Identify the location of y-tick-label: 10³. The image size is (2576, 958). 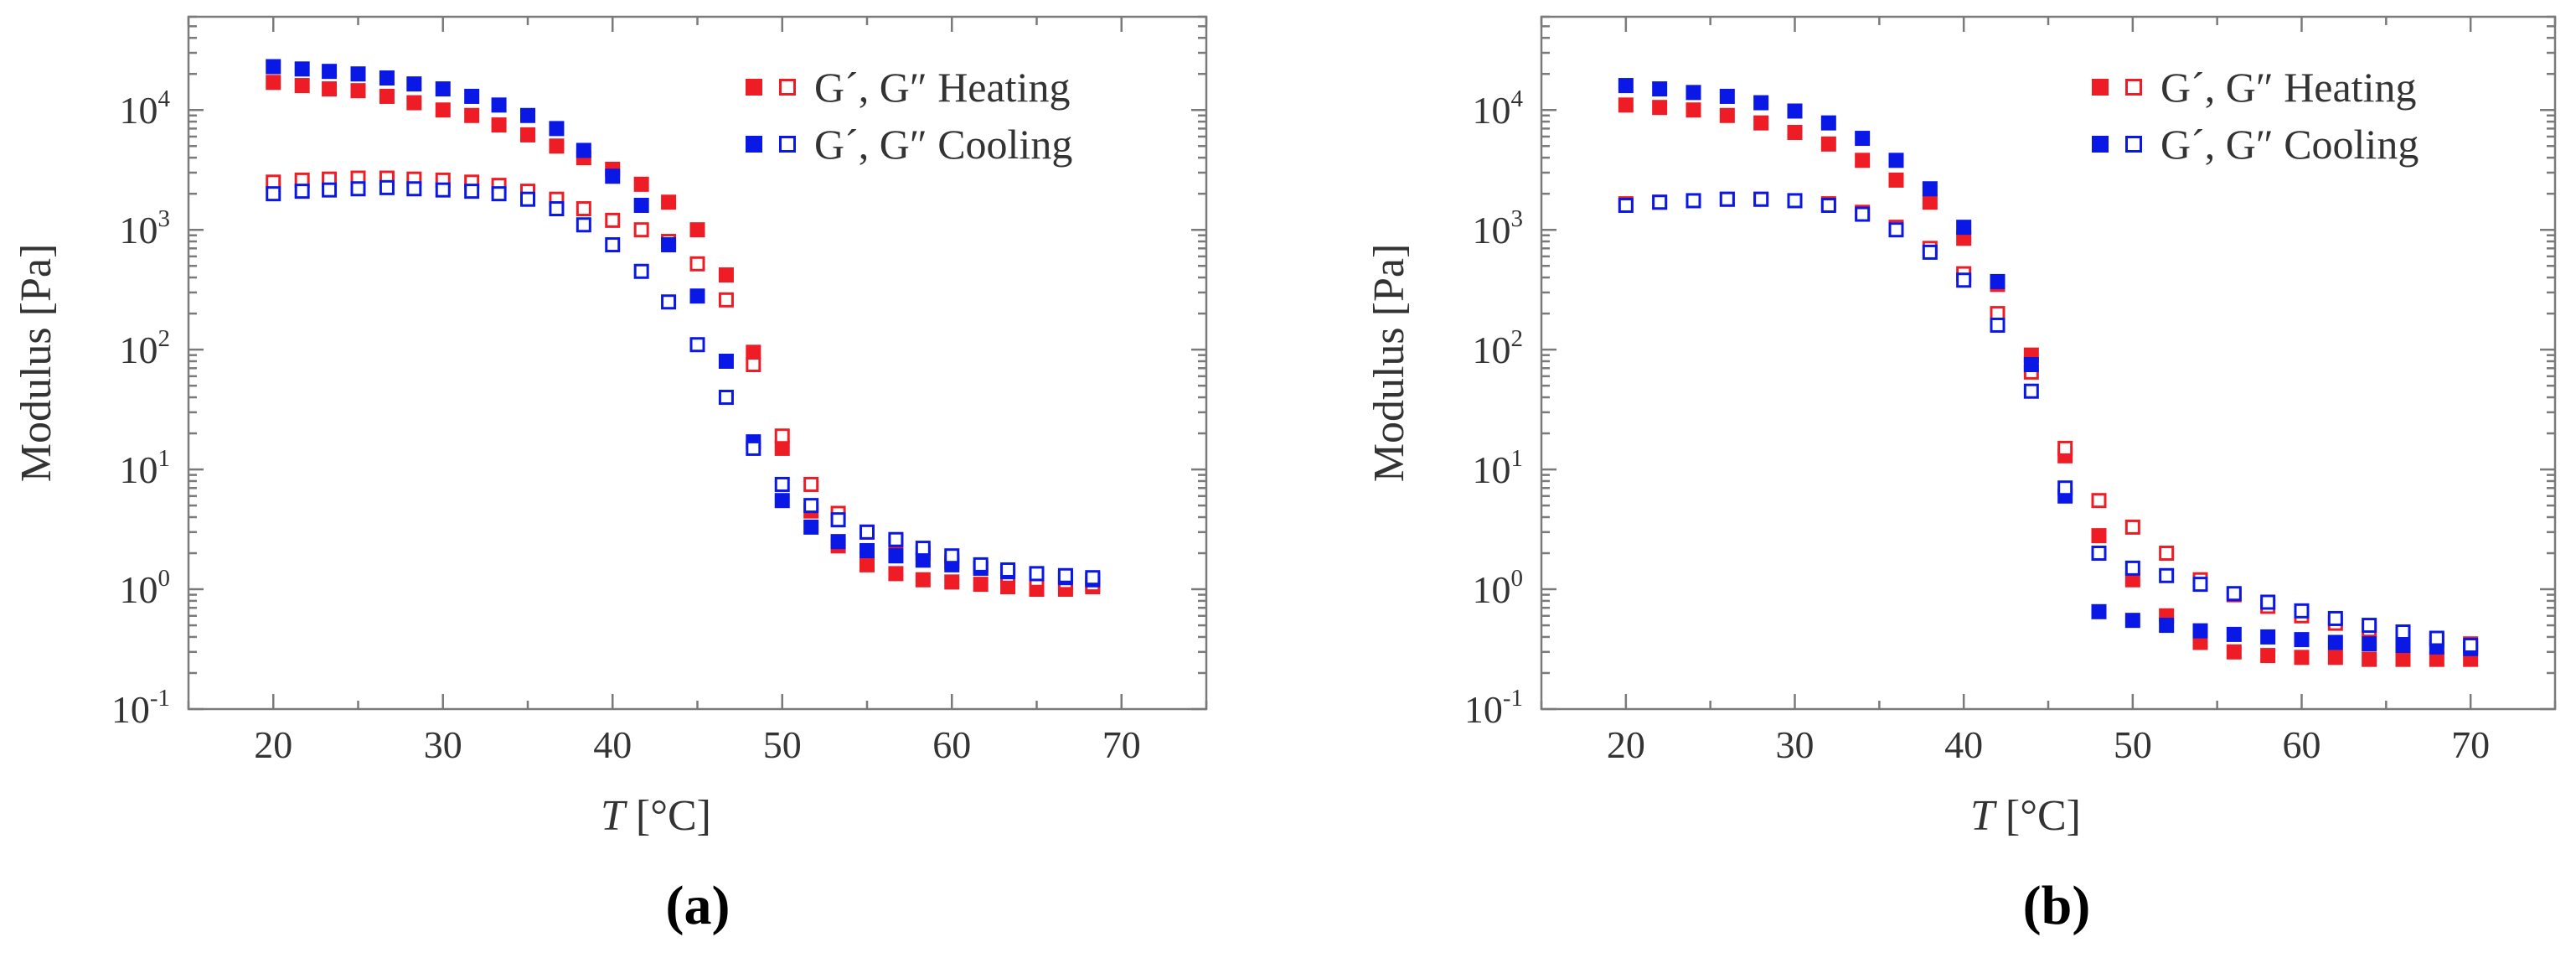
(145, 228).